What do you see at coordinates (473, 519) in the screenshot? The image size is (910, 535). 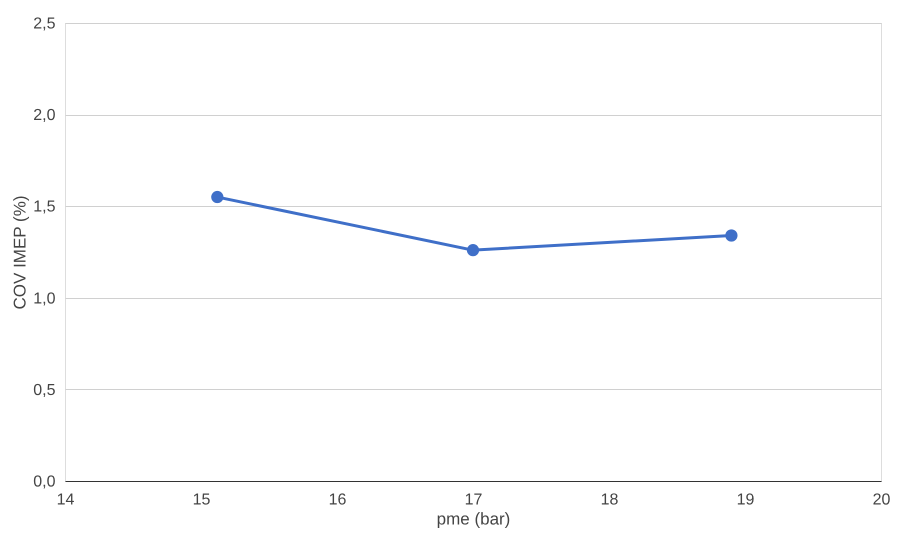 I see `x-axis-title: pme (bar)` at bounding box center [473, 519].